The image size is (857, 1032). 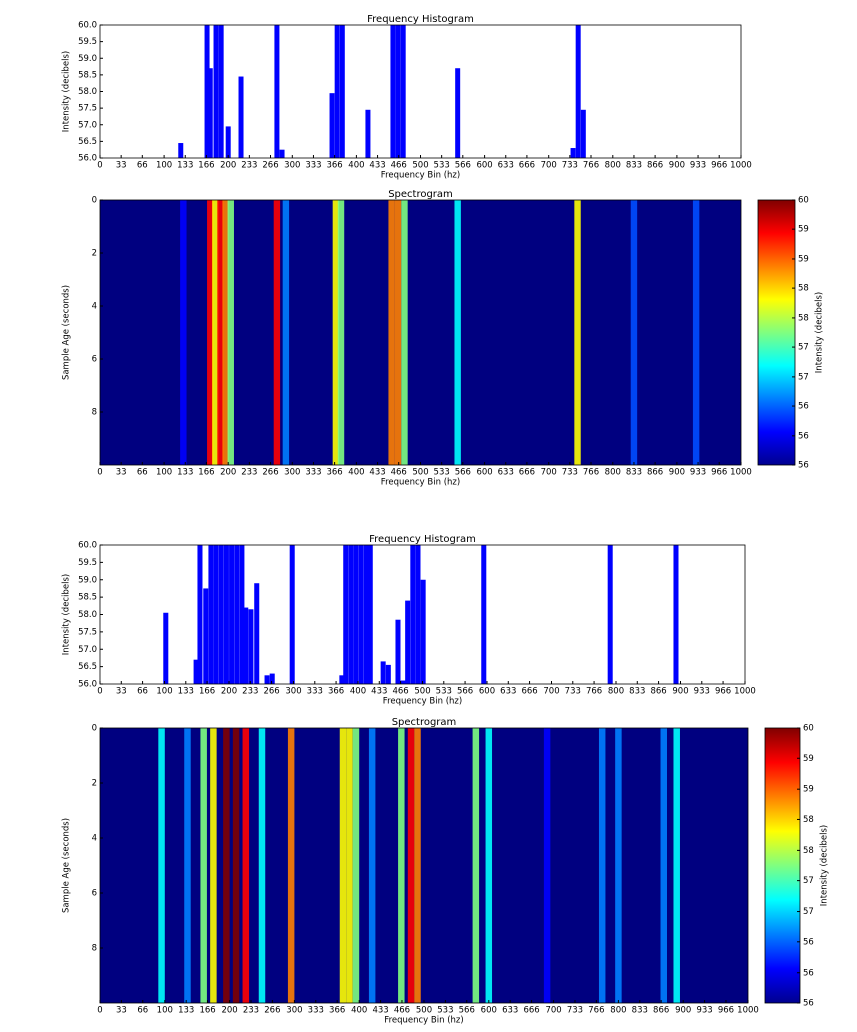 What do you see at coordinates (820, 332) in the screenshot?
I see `colorbar-label: Intensity (decibels)` at bounding box center [820, 332].